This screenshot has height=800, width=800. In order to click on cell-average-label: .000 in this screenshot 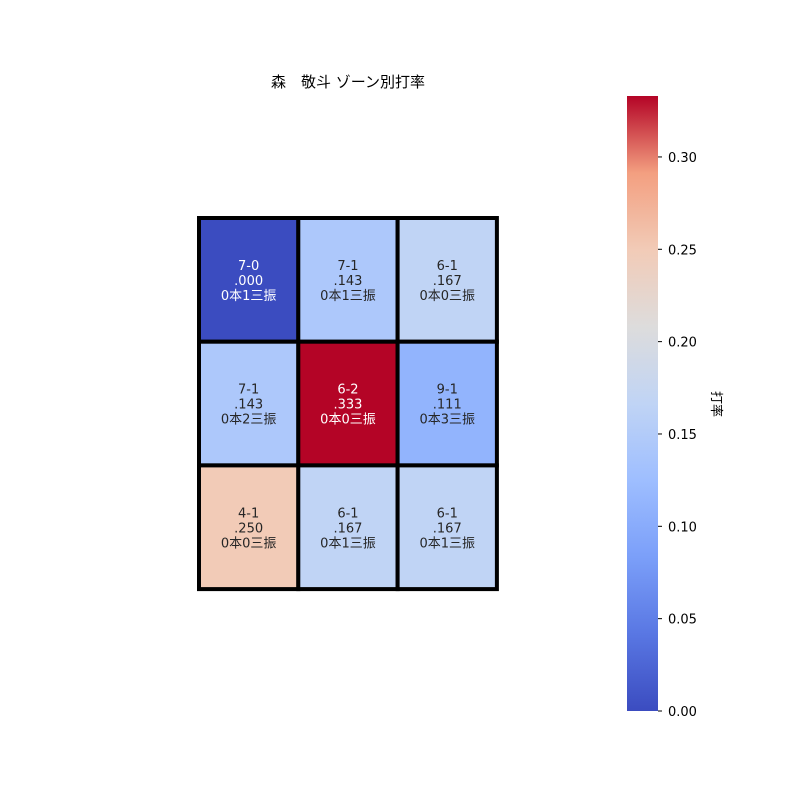, I will do `click(248, 281)`.